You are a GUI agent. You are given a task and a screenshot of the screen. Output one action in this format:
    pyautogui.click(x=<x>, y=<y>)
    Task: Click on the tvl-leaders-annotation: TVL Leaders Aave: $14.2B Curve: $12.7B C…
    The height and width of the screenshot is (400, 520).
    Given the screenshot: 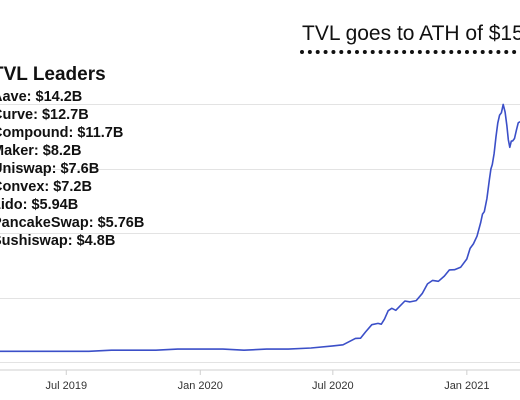 What is the action you would take?
    pyautogui.click(x=72, y=157)
    